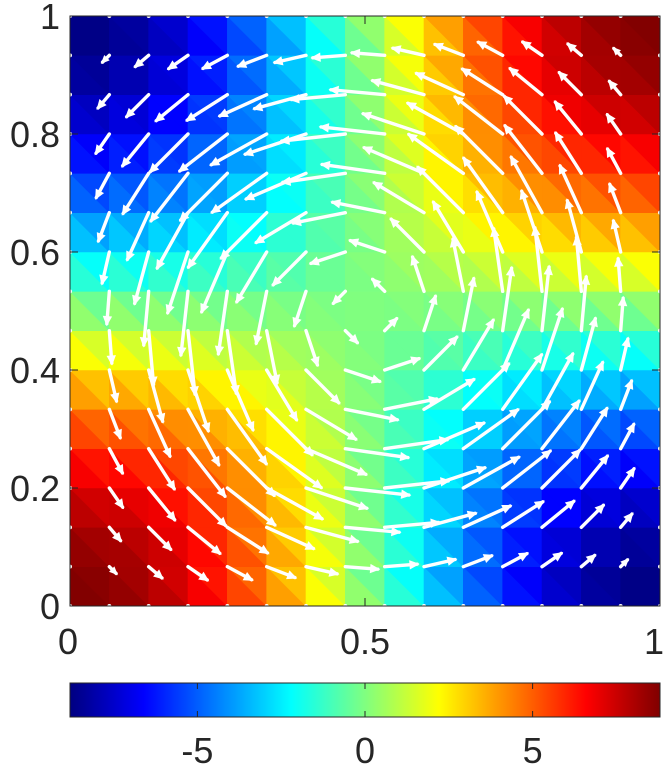 The width and height of the screenshot is (665, 772). Describe the element at coordinates (640, 36) in the screenshot. I see `heatmap-cell` at that location.